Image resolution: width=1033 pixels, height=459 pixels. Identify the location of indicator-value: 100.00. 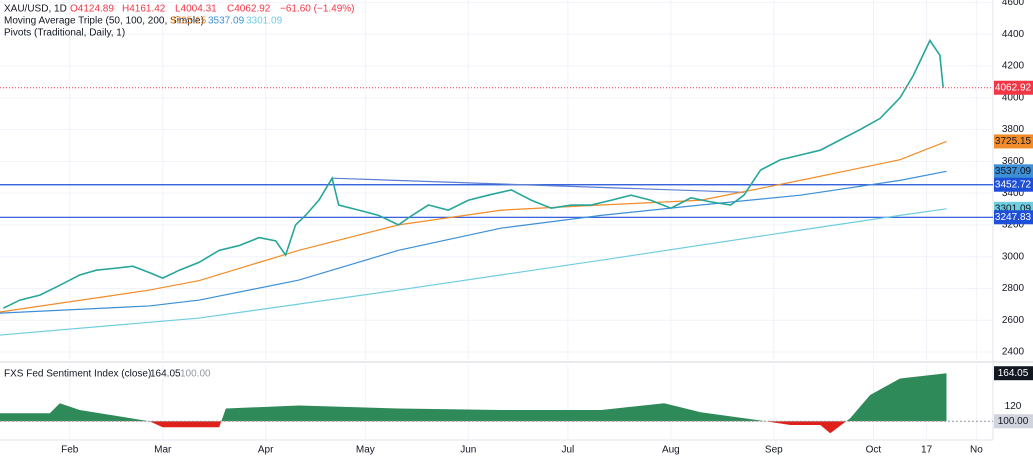
(195, 374).